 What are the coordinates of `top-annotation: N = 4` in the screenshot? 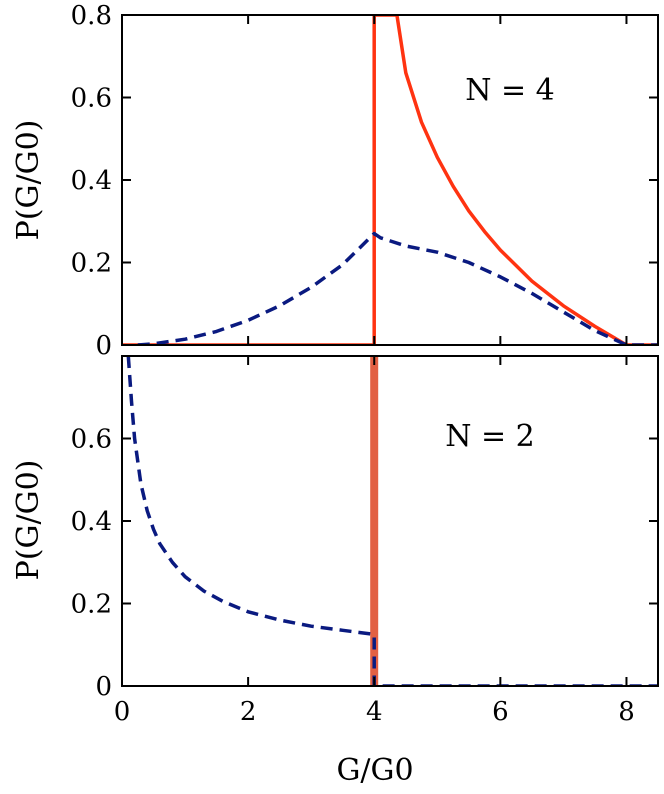 It's located at (510, 90).